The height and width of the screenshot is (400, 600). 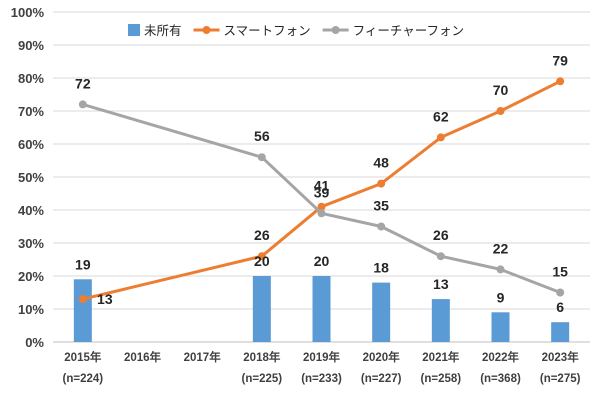 I want to click on legend-label: 未所有, so click(x=163, y=30).